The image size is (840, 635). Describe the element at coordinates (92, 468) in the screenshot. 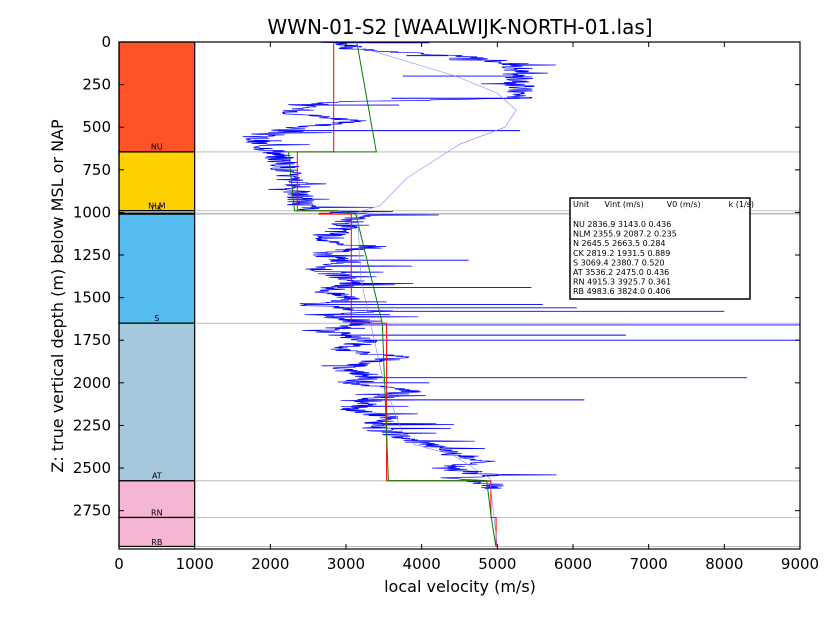

I see `y-tick-label: 2500` at that location.